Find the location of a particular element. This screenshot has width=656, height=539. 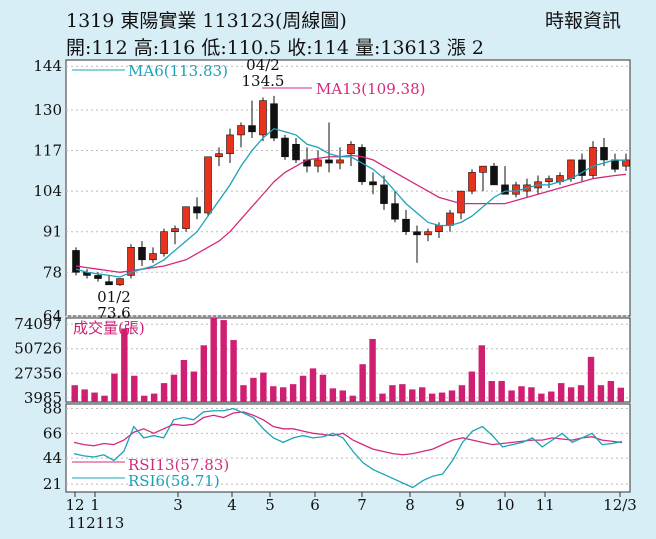

volume-ytick-label: 3985 is located at coordinates (43, 398).